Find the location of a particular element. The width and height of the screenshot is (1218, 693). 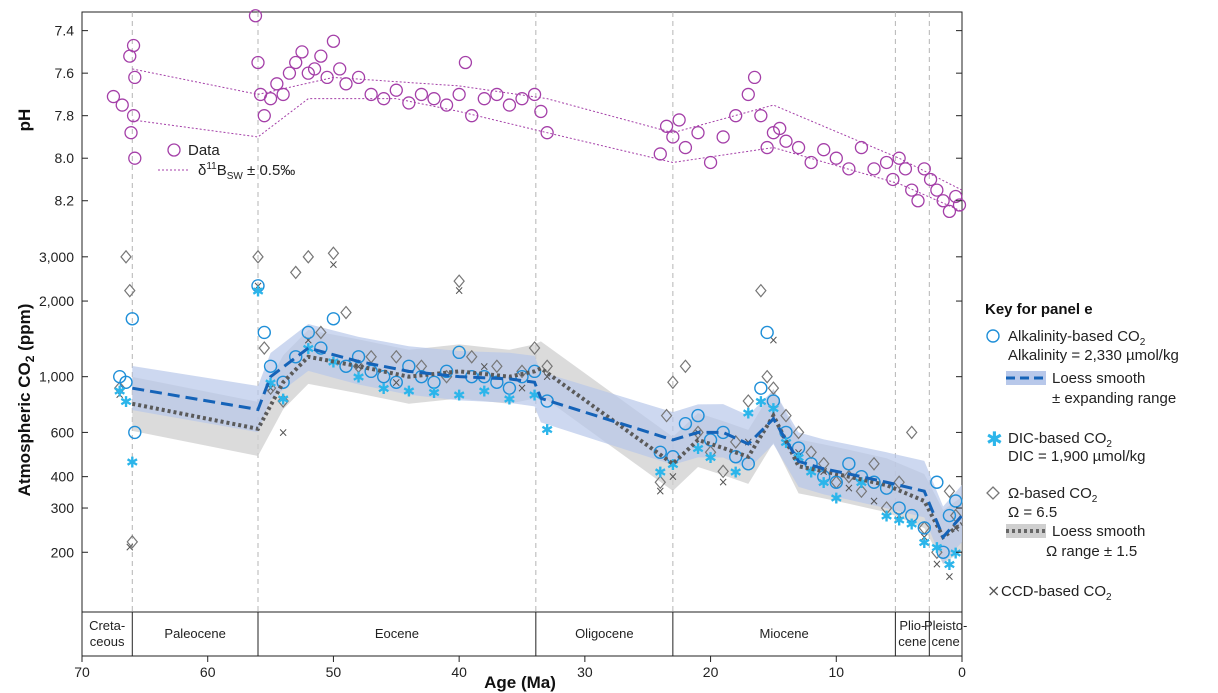

ph-legend-b: B is located at coordinates (222, 170).